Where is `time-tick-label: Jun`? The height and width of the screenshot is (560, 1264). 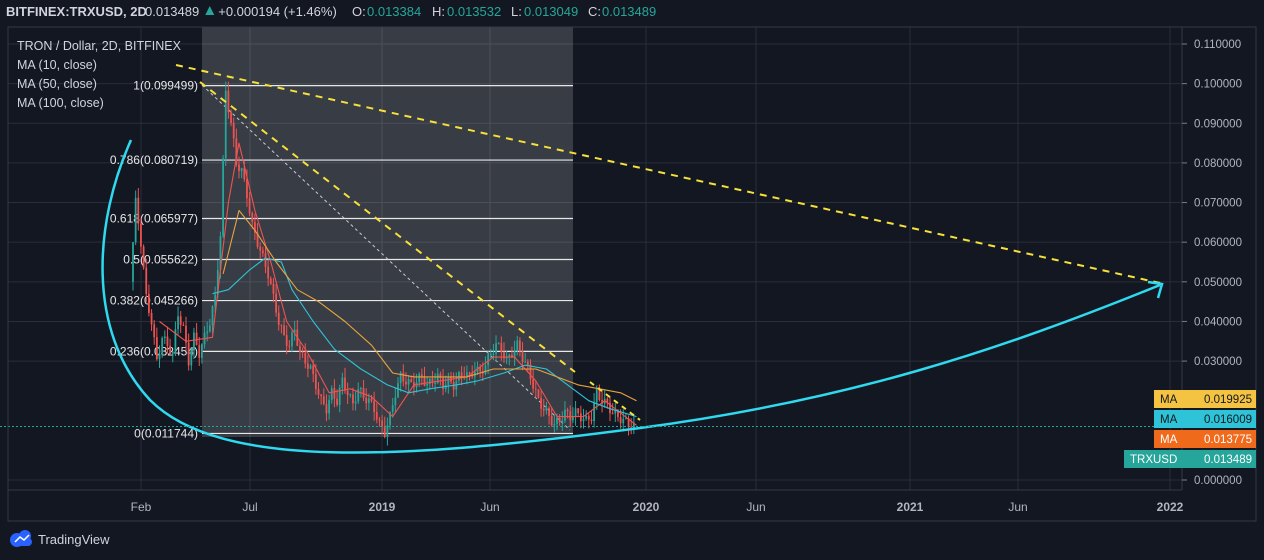
time-tick-label: Jun is located at coordinates (1017, 507).